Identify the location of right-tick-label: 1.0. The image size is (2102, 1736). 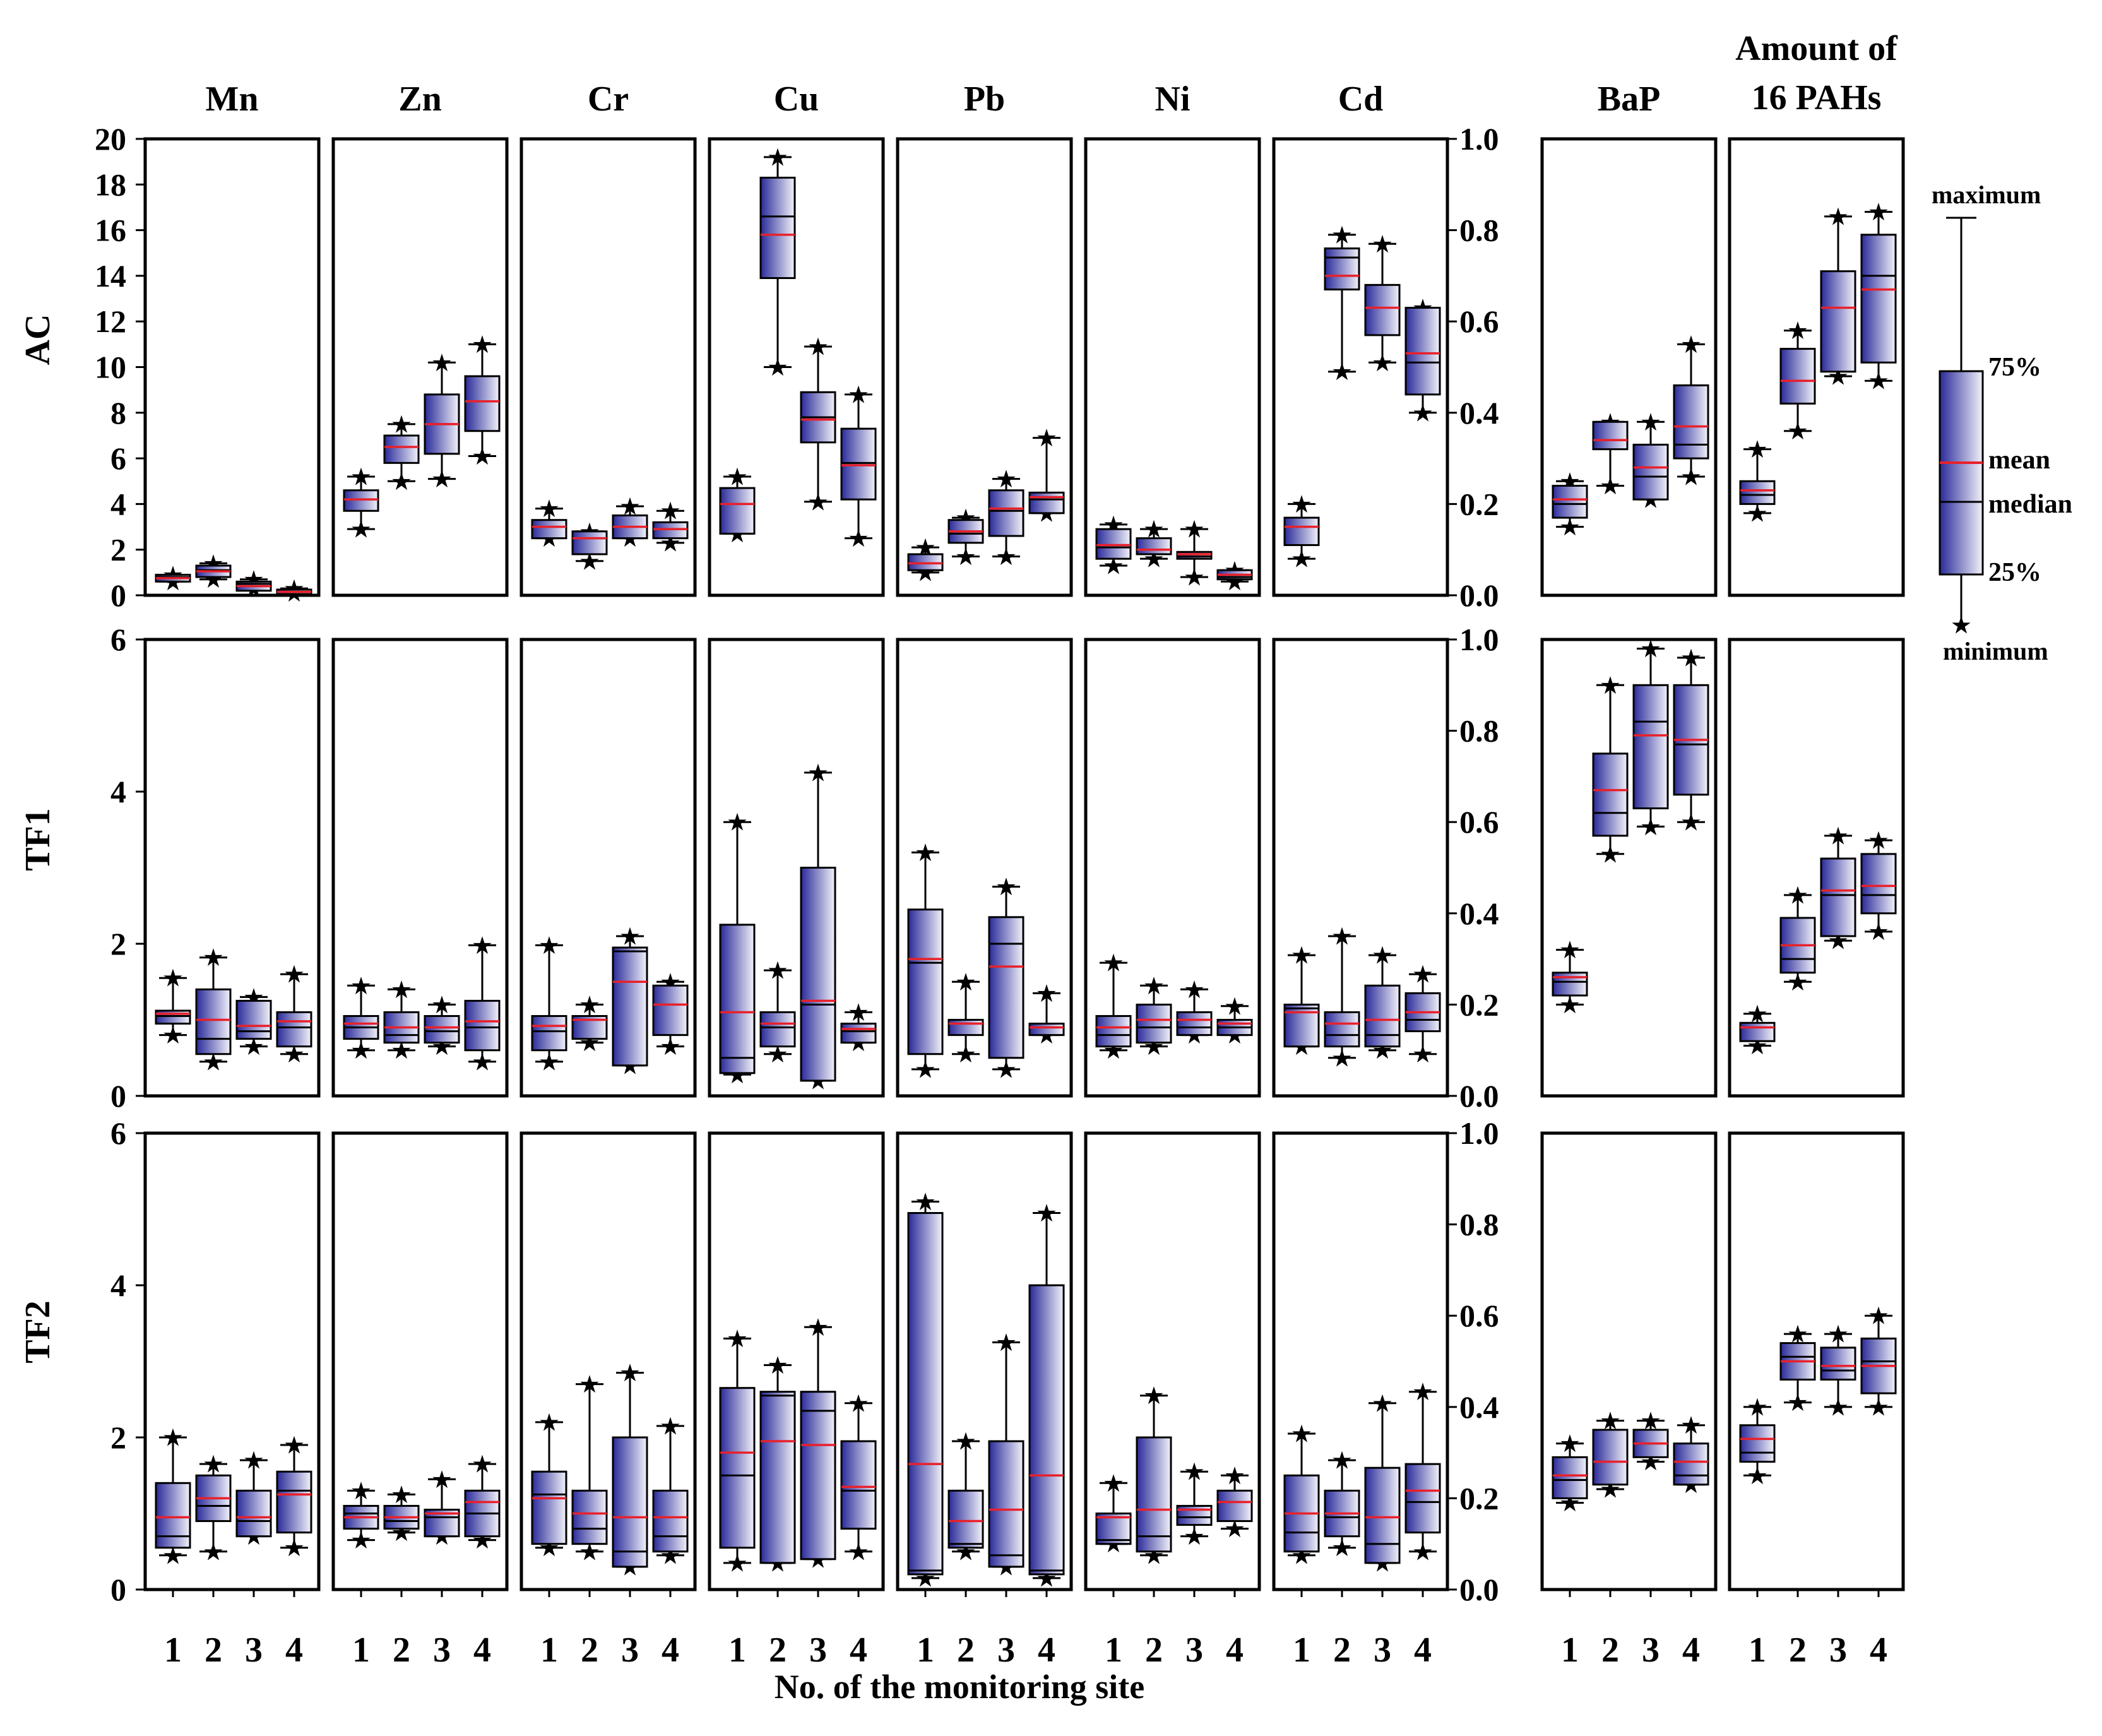
(1479, 639).